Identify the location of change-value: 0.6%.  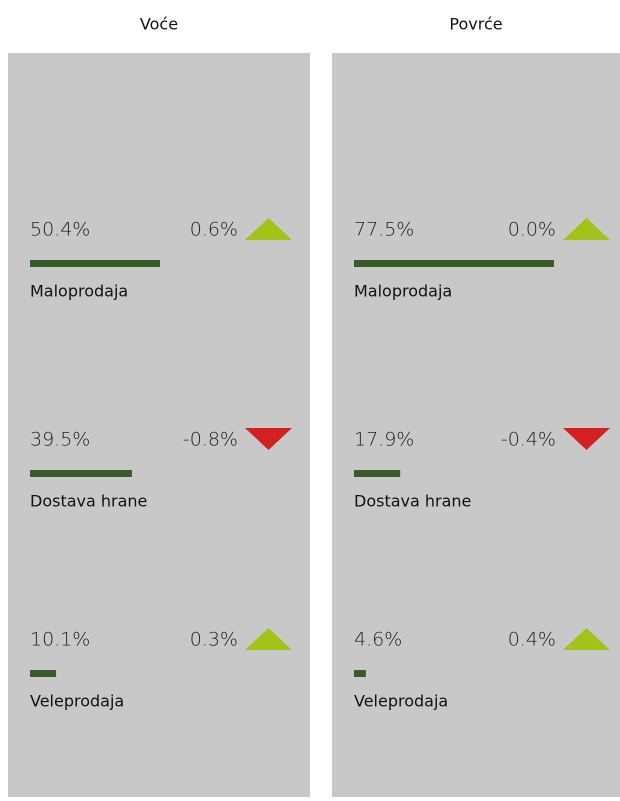
(214, 230).